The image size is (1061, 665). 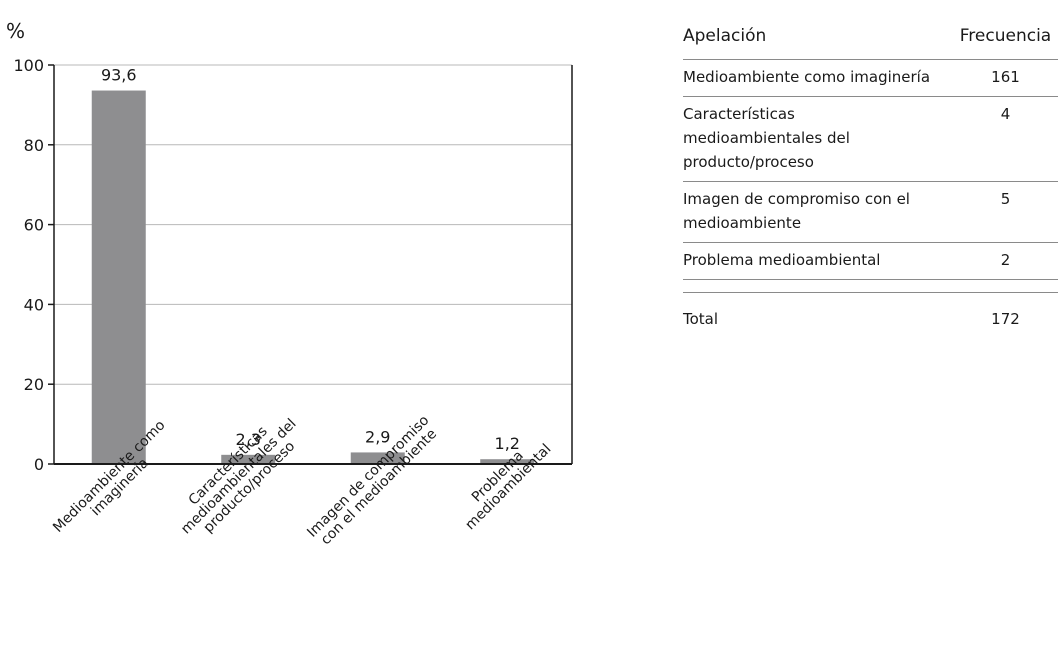 I want to click on table-header-row: Apelación Frecuencia, so click(x=870, y=42).